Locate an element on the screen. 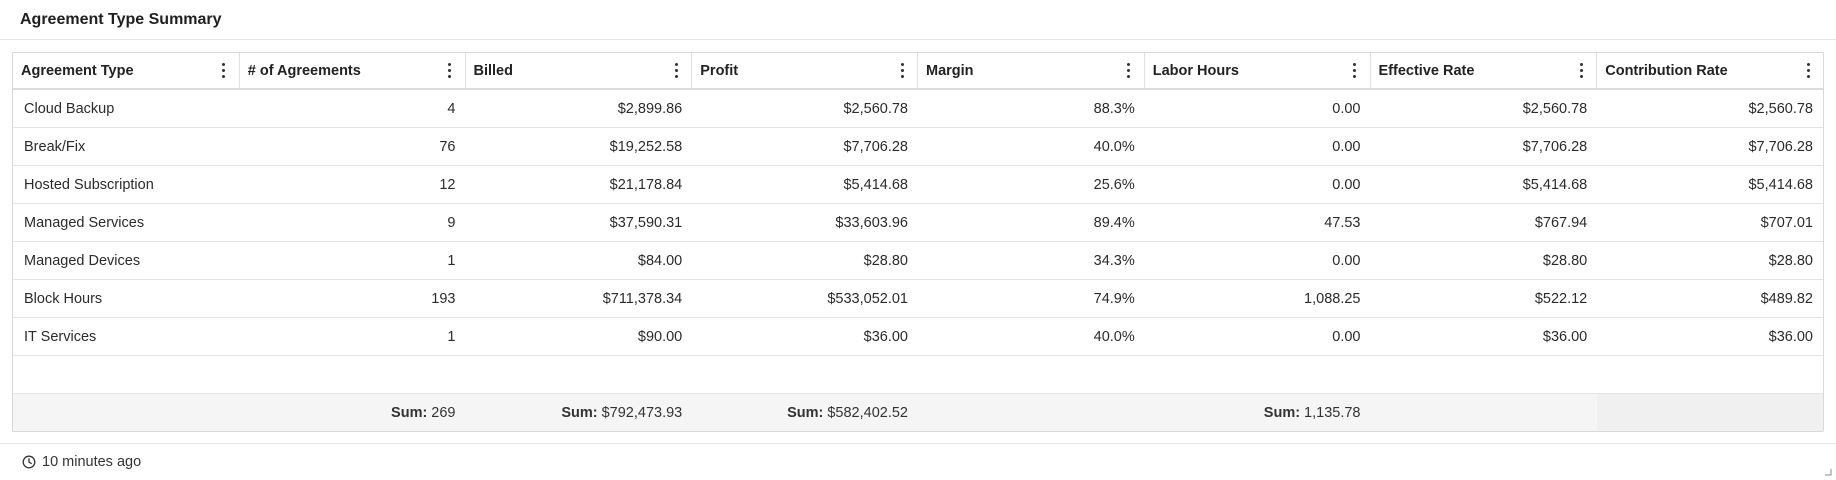 The height and width of the screenshot is (480, 1836). widget-header: Agreement Type Summary is located at coordinates (918, 20).